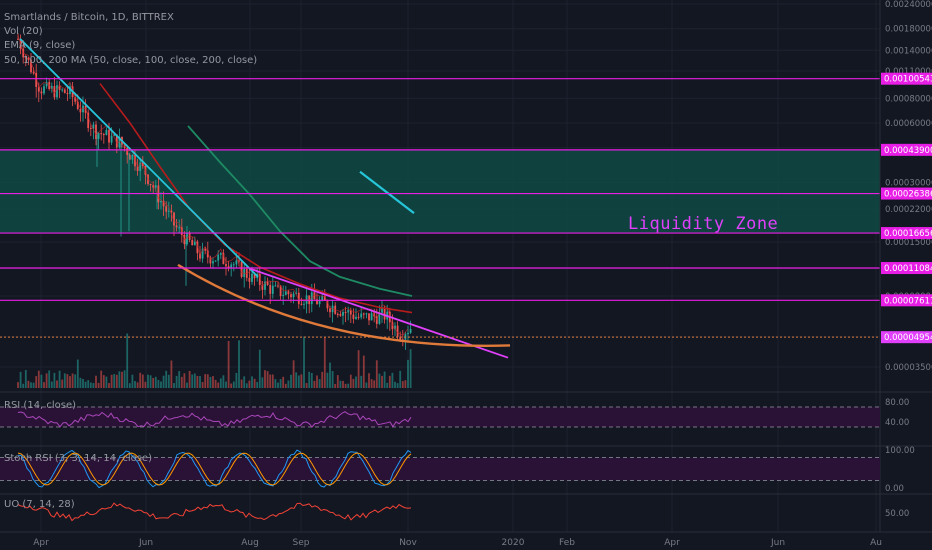 The width and height of the screenshot is (932, 550). Describe the element at coordinates (876, 543) in the screenshot. I see `time-tick-label: Au` at that location.